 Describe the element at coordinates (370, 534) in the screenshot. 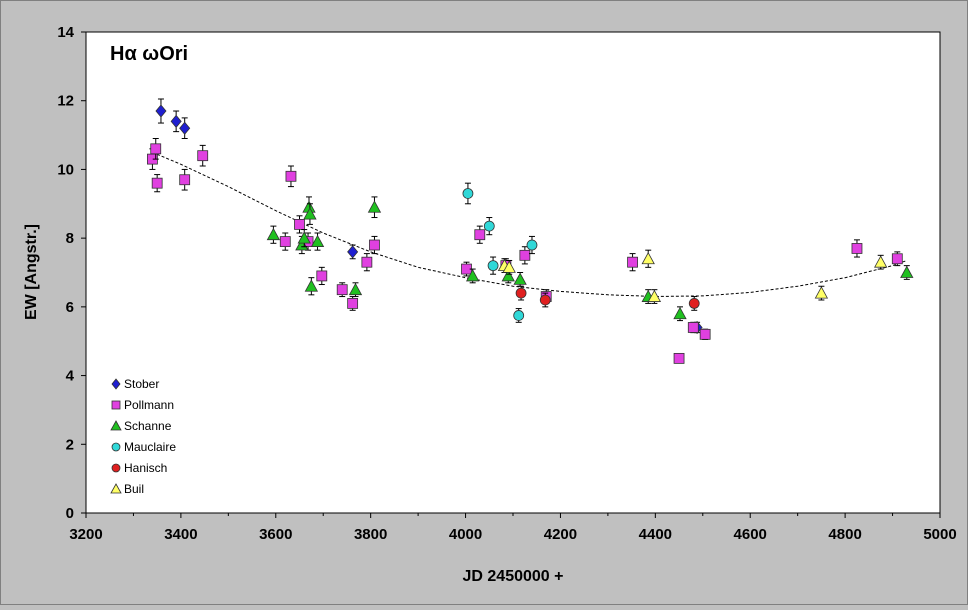

I see `x-tick-label: 3800` at that location.